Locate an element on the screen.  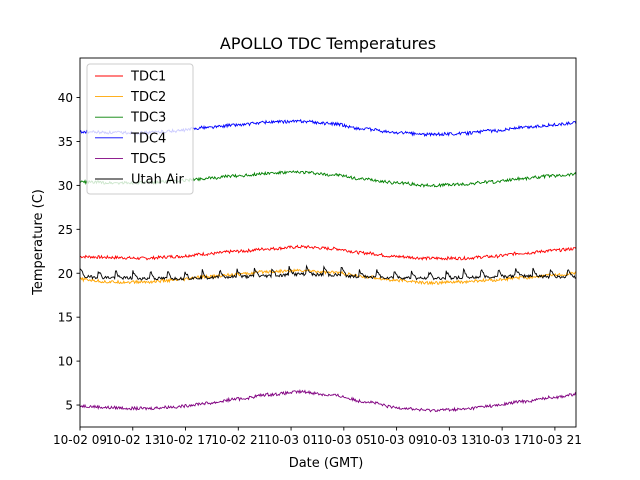
x-tick-label: 10-03 05 is located at coordinates (344, 440).